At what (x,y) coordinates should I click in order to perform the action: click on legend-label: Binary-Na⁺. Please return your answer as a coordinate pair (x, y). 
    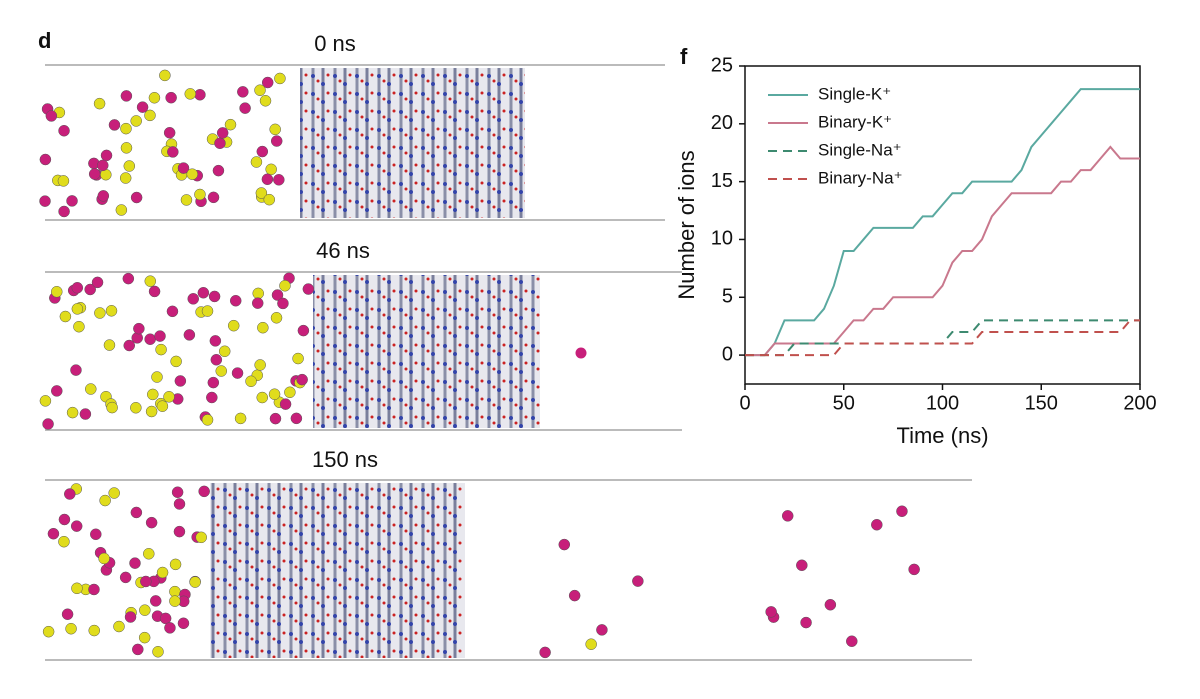
    Looking at the image, I should click on (860, 177).